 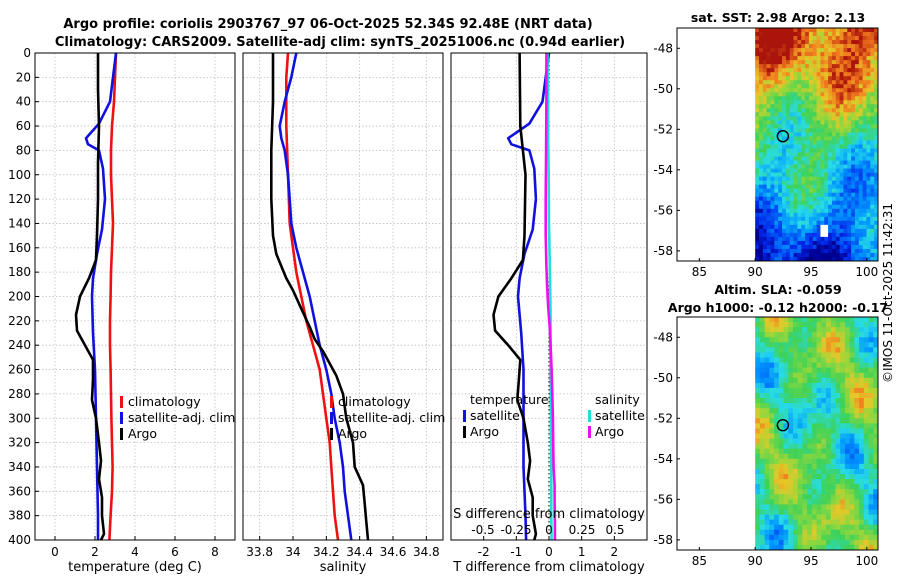 What do you see at coordinates (464, 432) in the screenshot?
I see `legend-swatch-temp-argo` at bounding box center [464, 432].